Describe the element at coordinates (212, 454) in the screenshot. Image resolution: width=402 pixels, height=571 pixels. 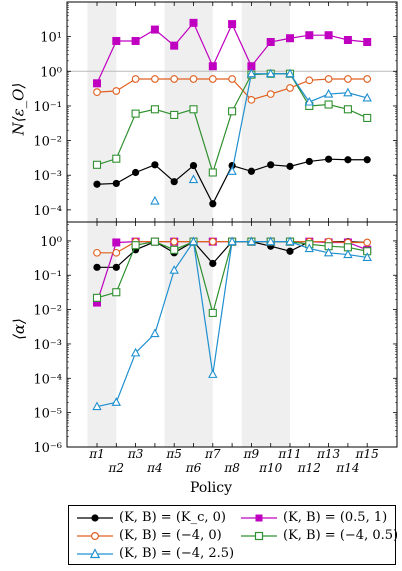
I see `x-tick-label: π7` at that location.